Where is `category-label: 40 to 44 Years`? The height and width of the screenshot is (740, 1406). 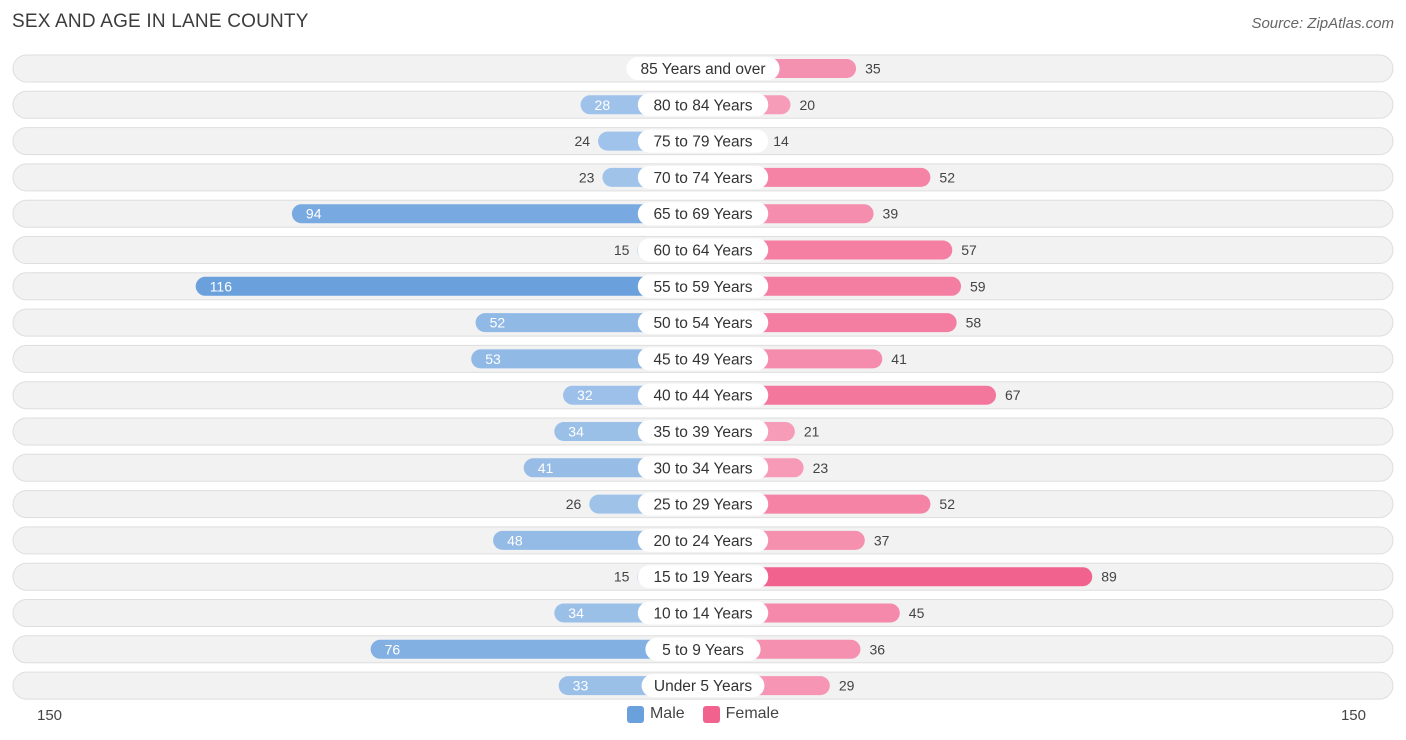 category-label: 40 to 44 Years is located at coordinates (702, 396).